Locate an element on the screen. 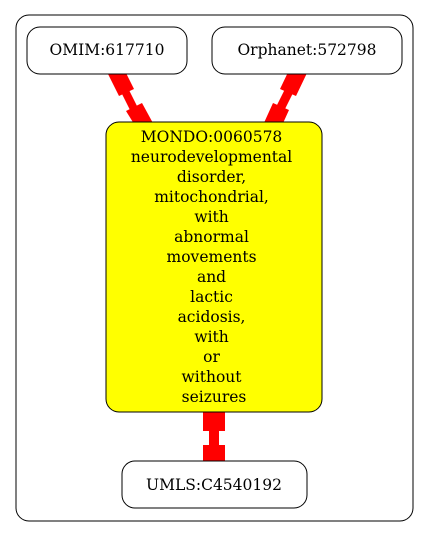 This screenshot has width=429, height=536. mondo-line-10: with is located at coordinates (211, 337).